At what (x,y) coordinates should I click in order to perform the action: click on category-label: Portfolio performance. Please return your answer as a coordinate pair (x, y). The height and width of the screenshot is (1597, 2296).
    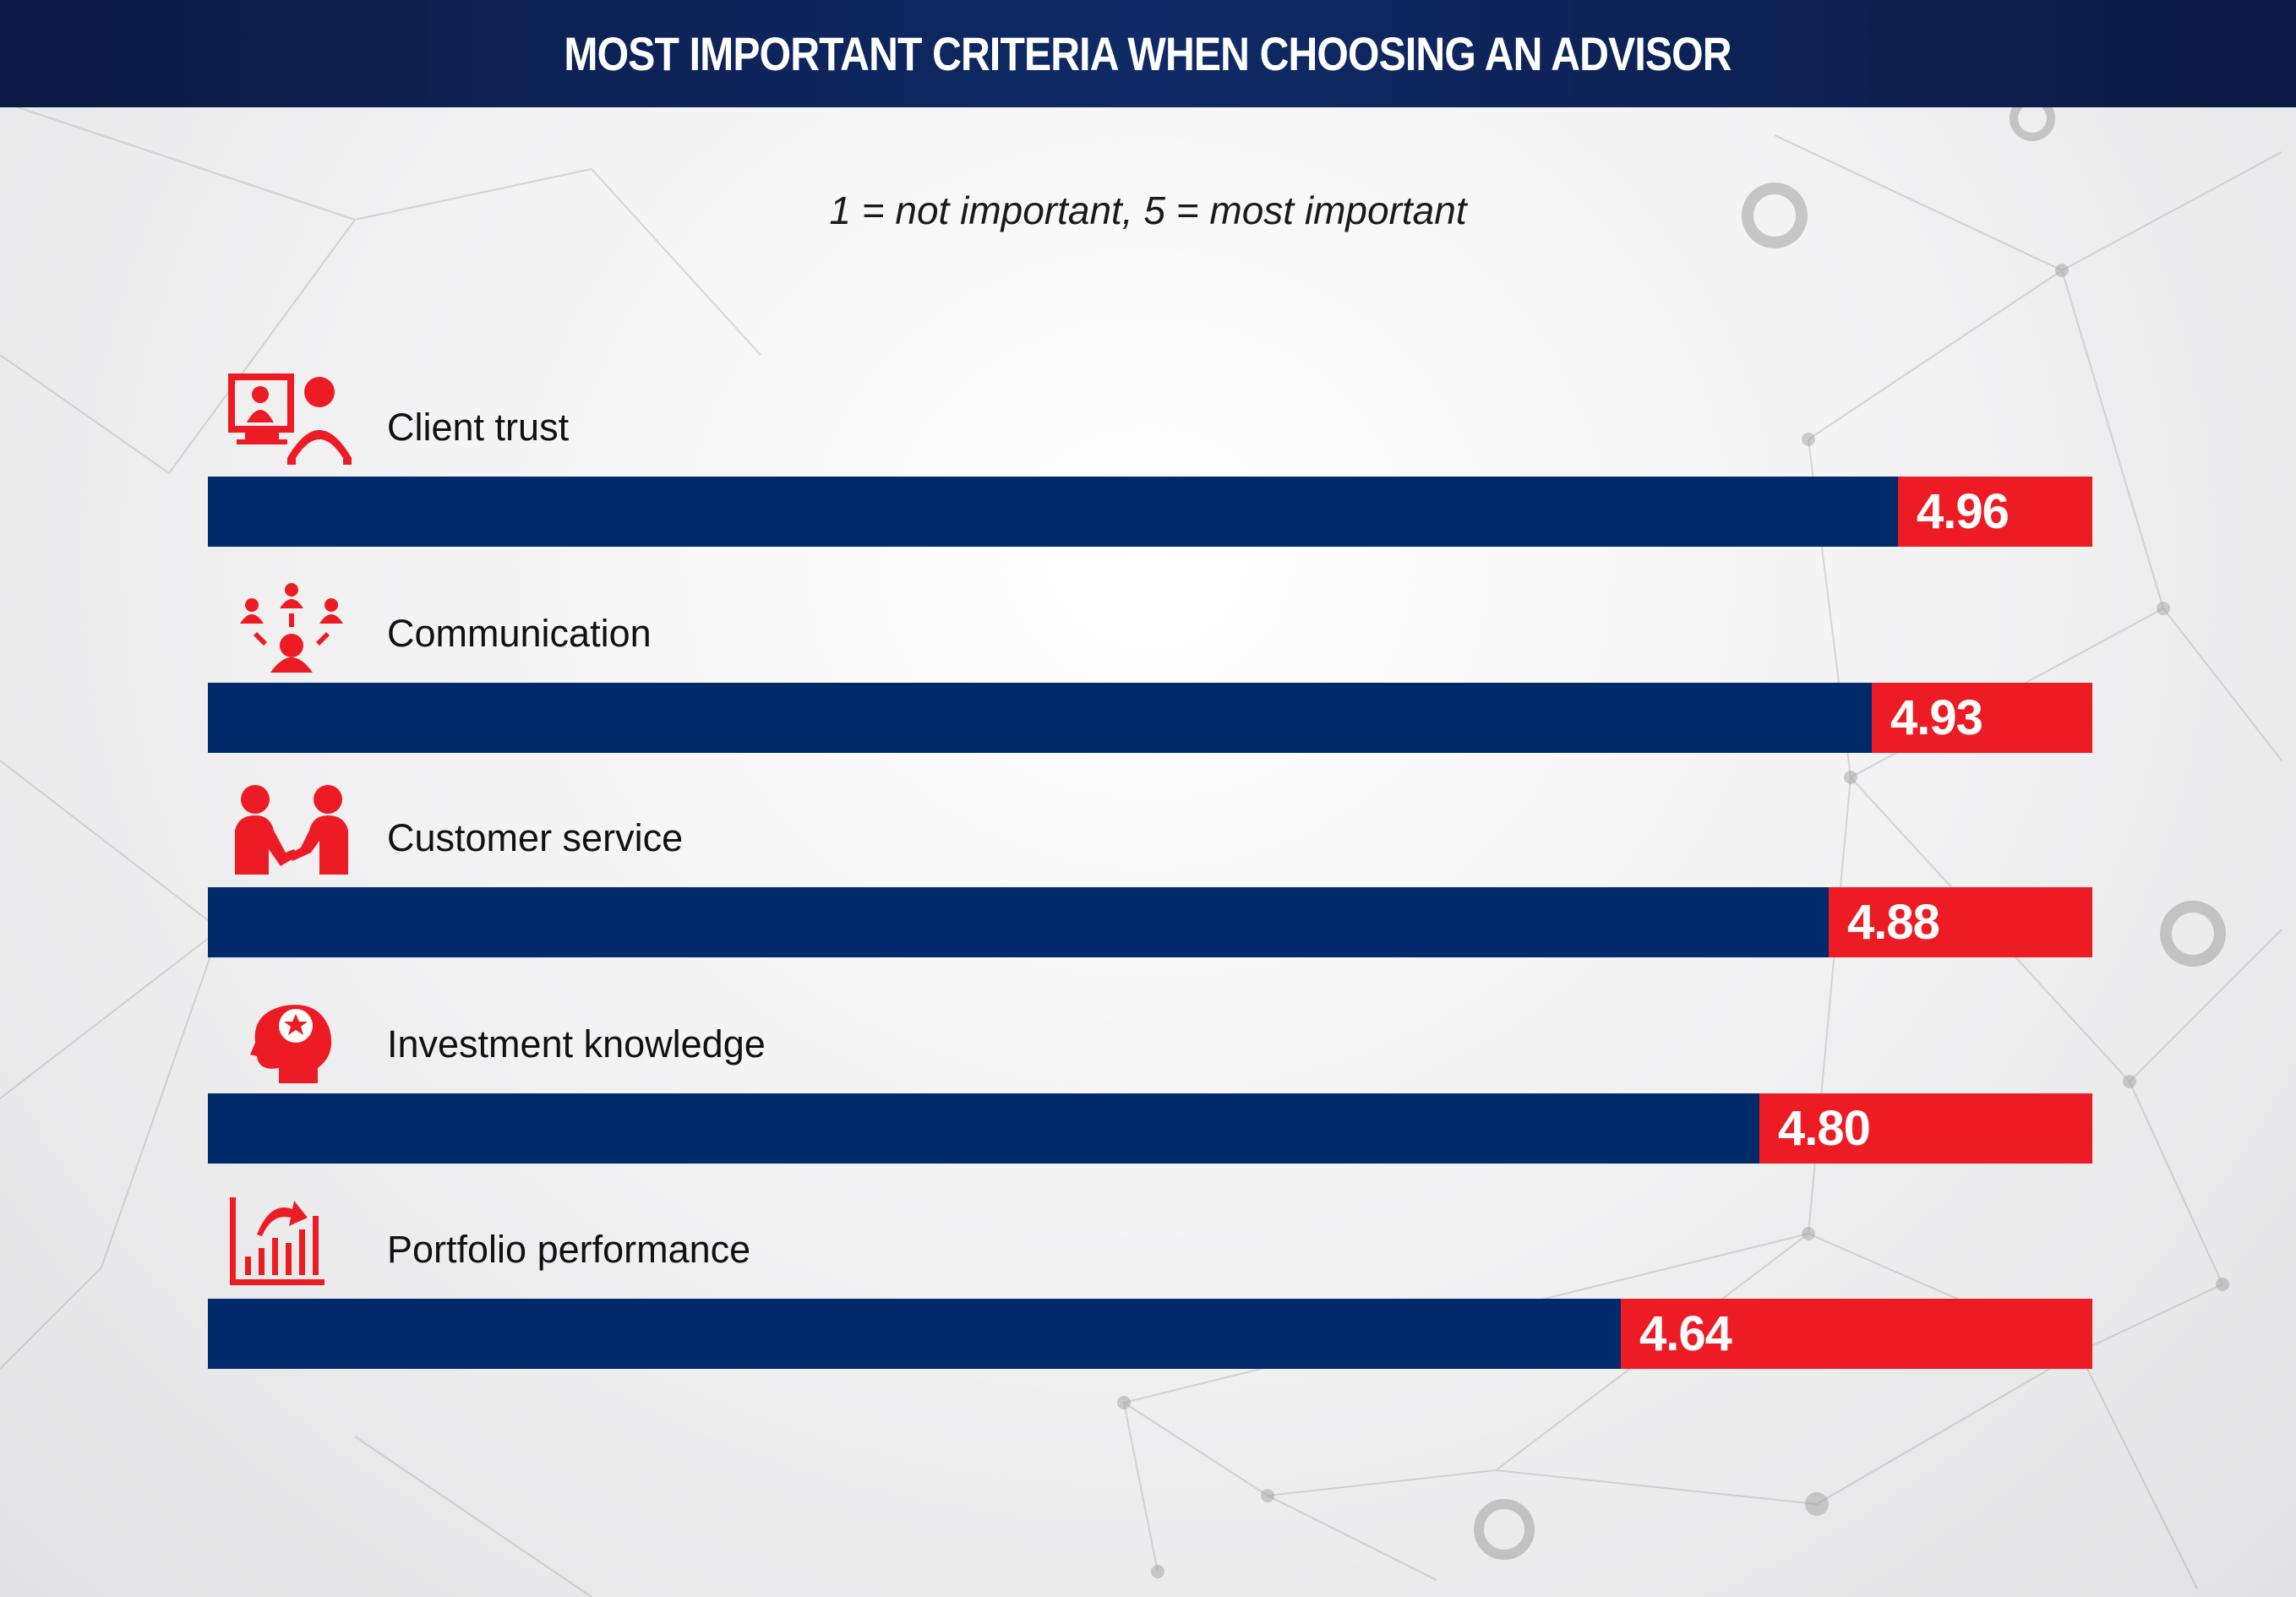
    Looking at the image, I should click on (569, 1249).